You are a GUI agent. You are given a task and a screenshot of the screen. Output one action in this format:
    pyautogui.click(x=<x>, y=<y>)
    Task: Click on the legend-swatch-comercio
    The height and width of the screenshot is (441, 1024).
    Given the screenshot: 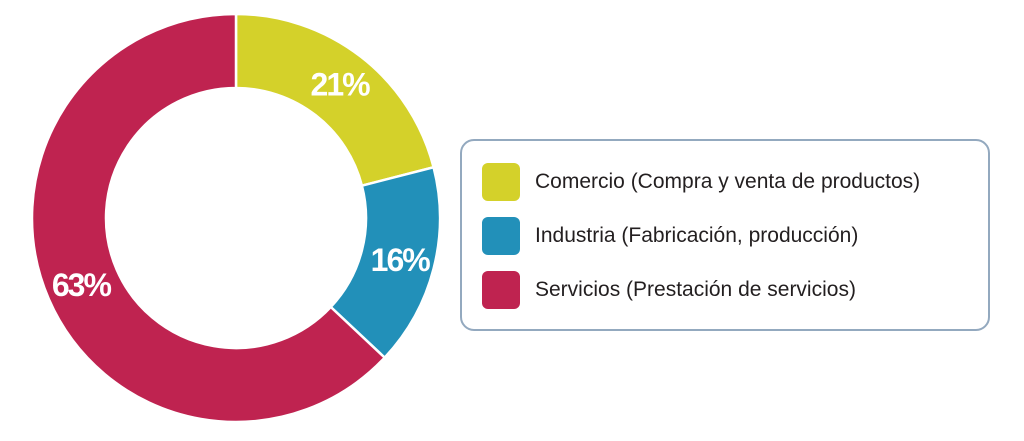 What is the action you would take?
    pyautogui.click(x=501, y=182)
    